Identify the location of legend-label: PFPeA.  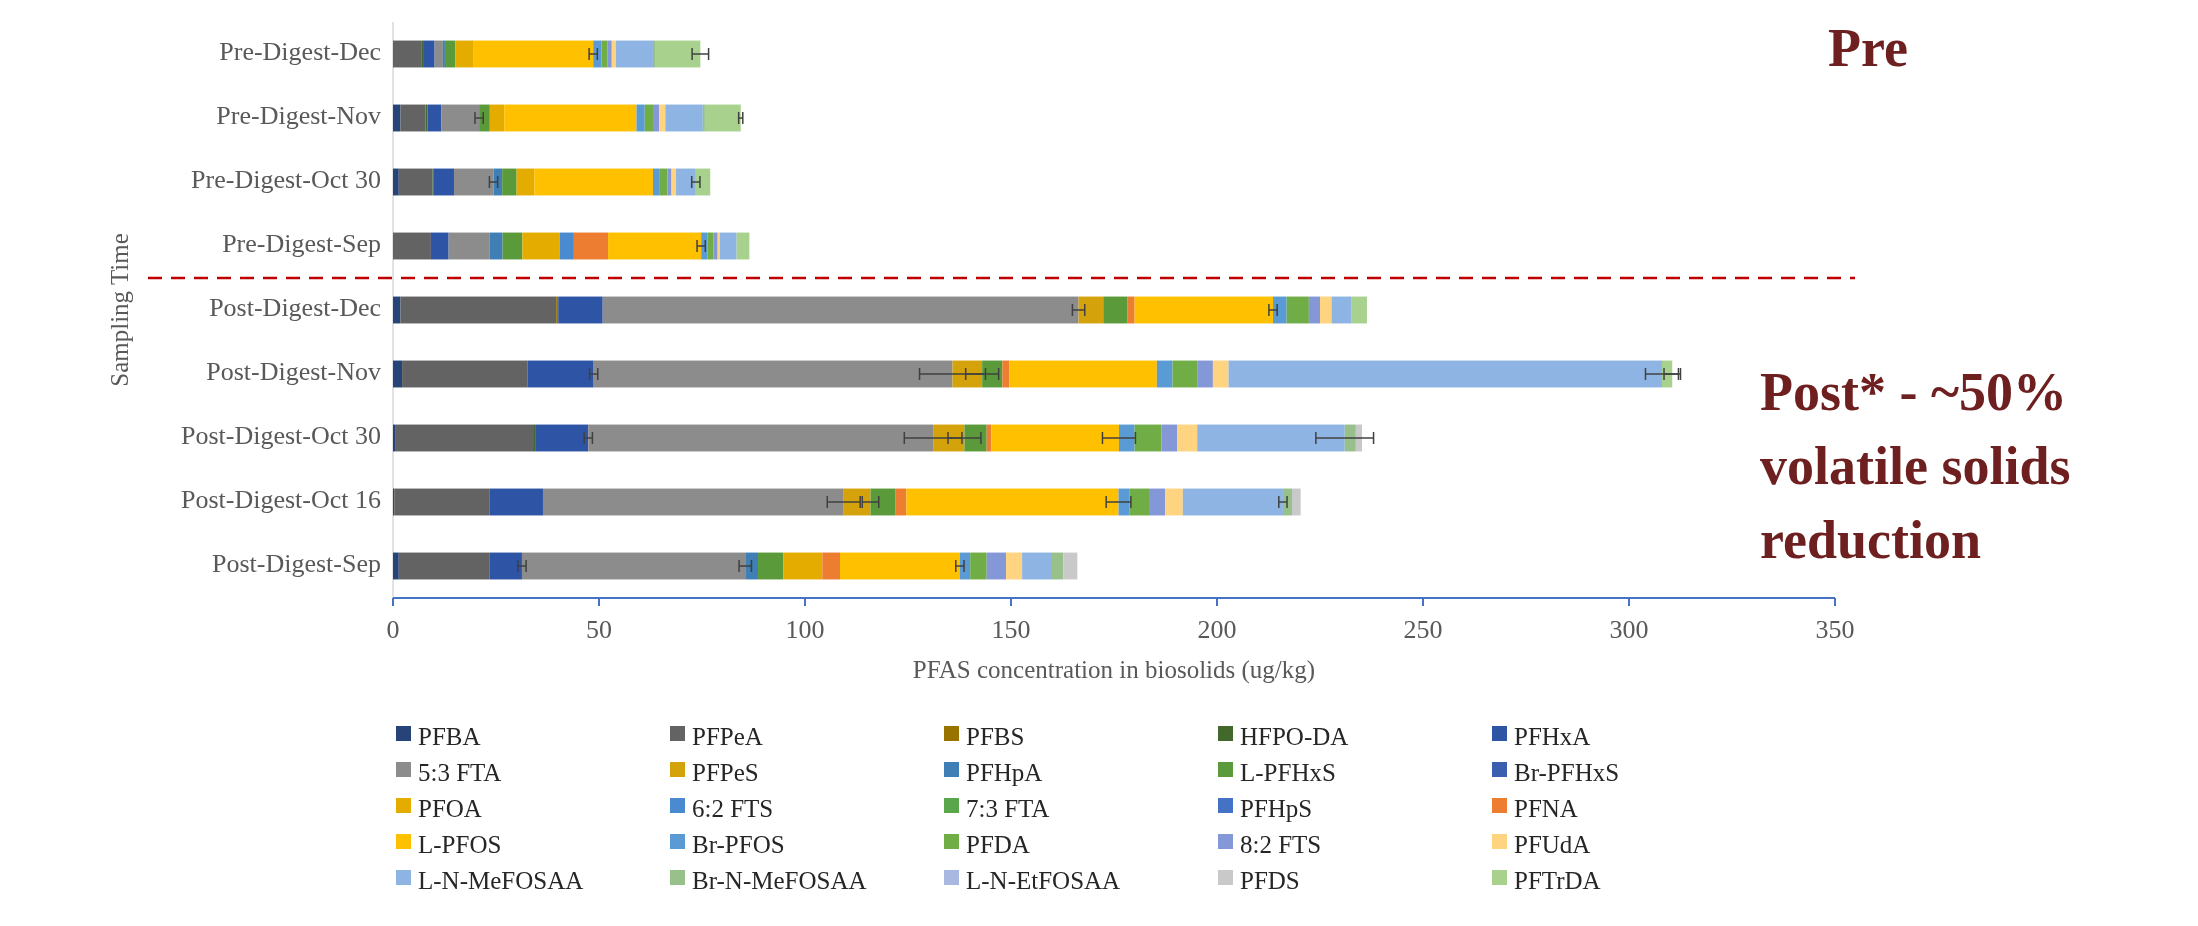
(727, 736).